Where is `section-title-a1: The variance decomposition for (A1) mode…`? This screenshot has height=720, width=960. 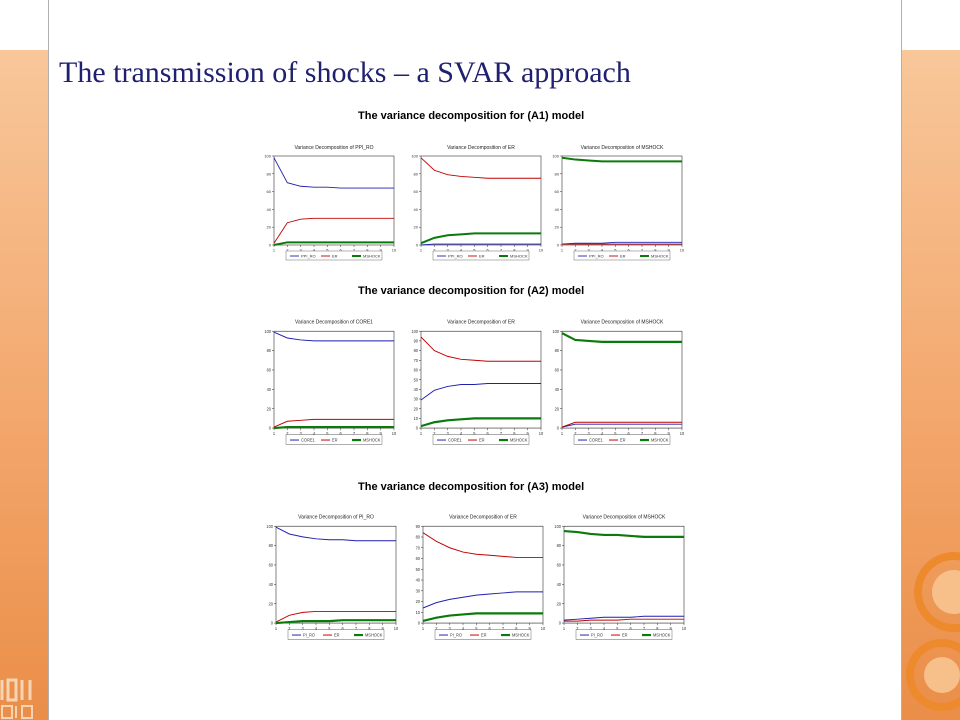 section-title-a1: The variance decomposition for (A1) mode… is located at coordinates (471, 116).